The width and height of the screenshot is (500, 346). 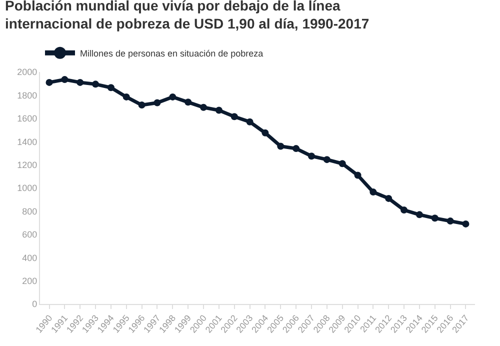 I want to click on y-tick-label: 1400, so click(x=27, y=141).